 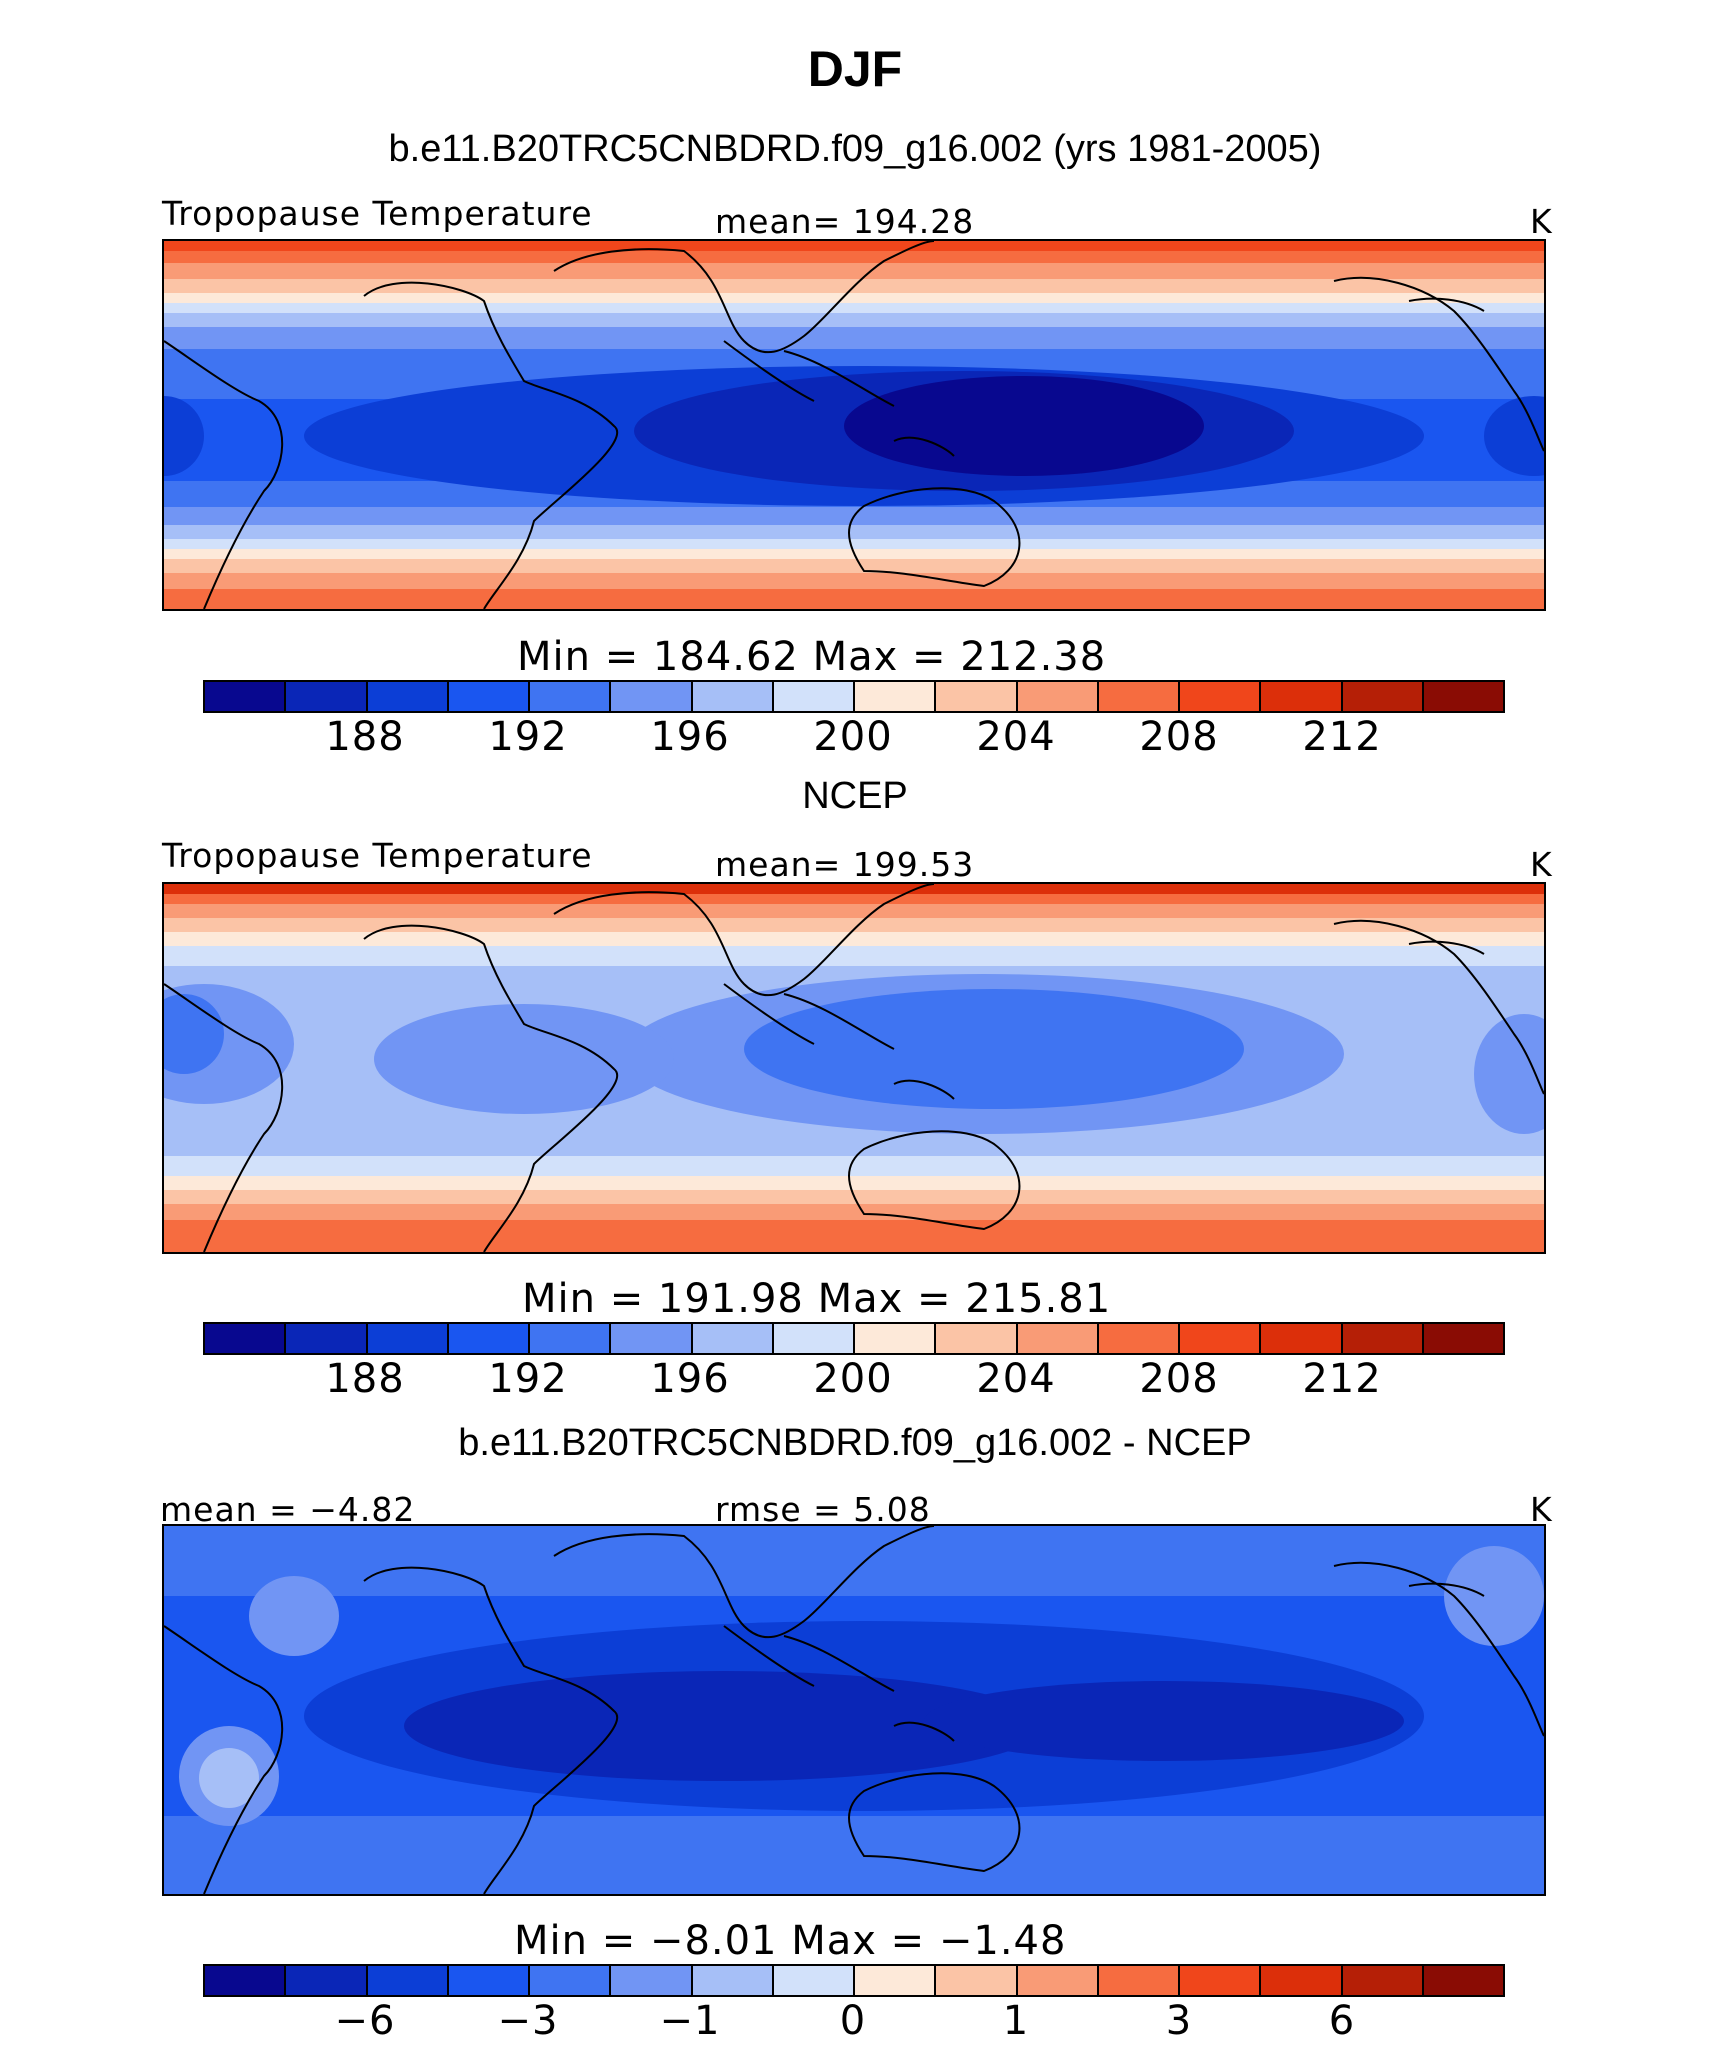 I want to click on panel2-tick: 196, so click(x=690, y=1379).